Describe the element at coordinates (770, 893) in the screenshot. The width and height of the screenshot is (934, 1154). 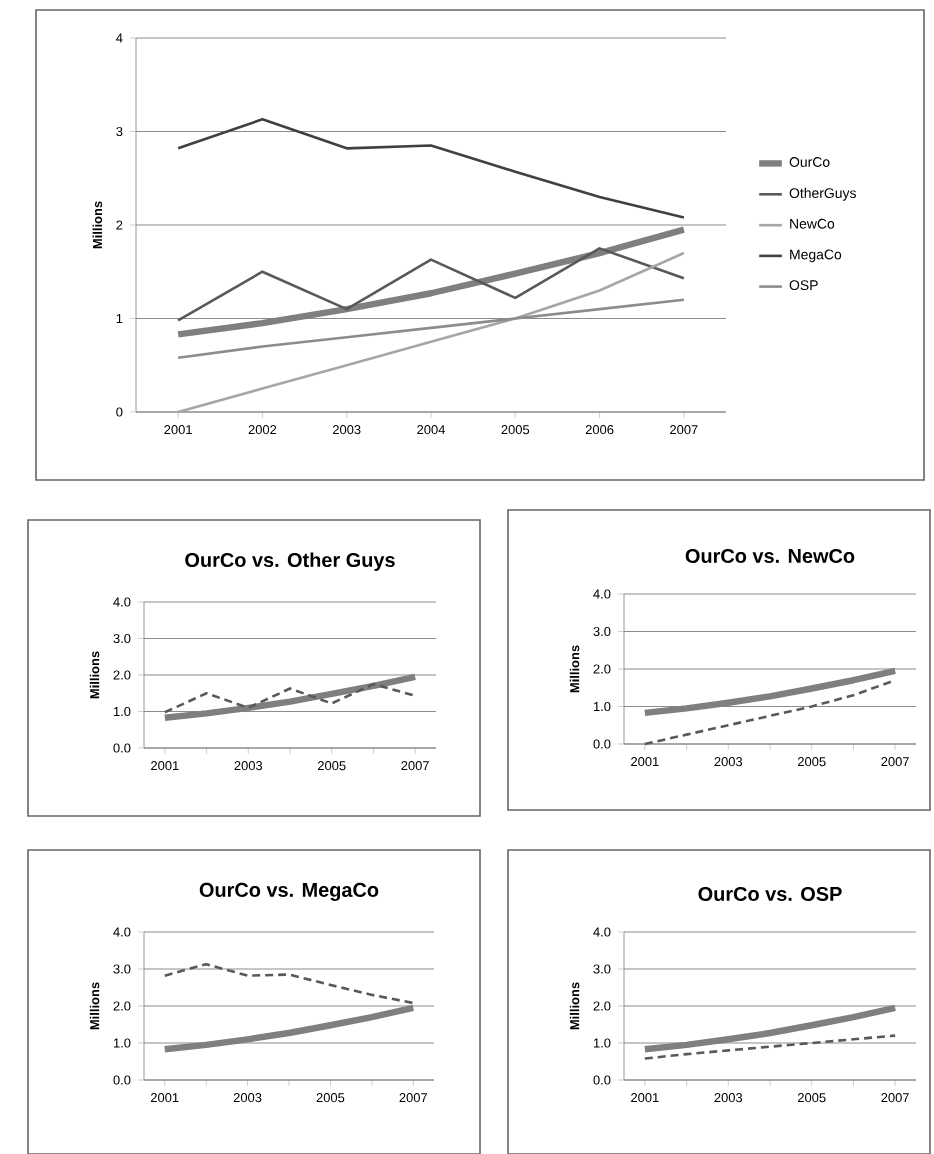
I see `chart-title: OurCo vs. OSP` at that location.